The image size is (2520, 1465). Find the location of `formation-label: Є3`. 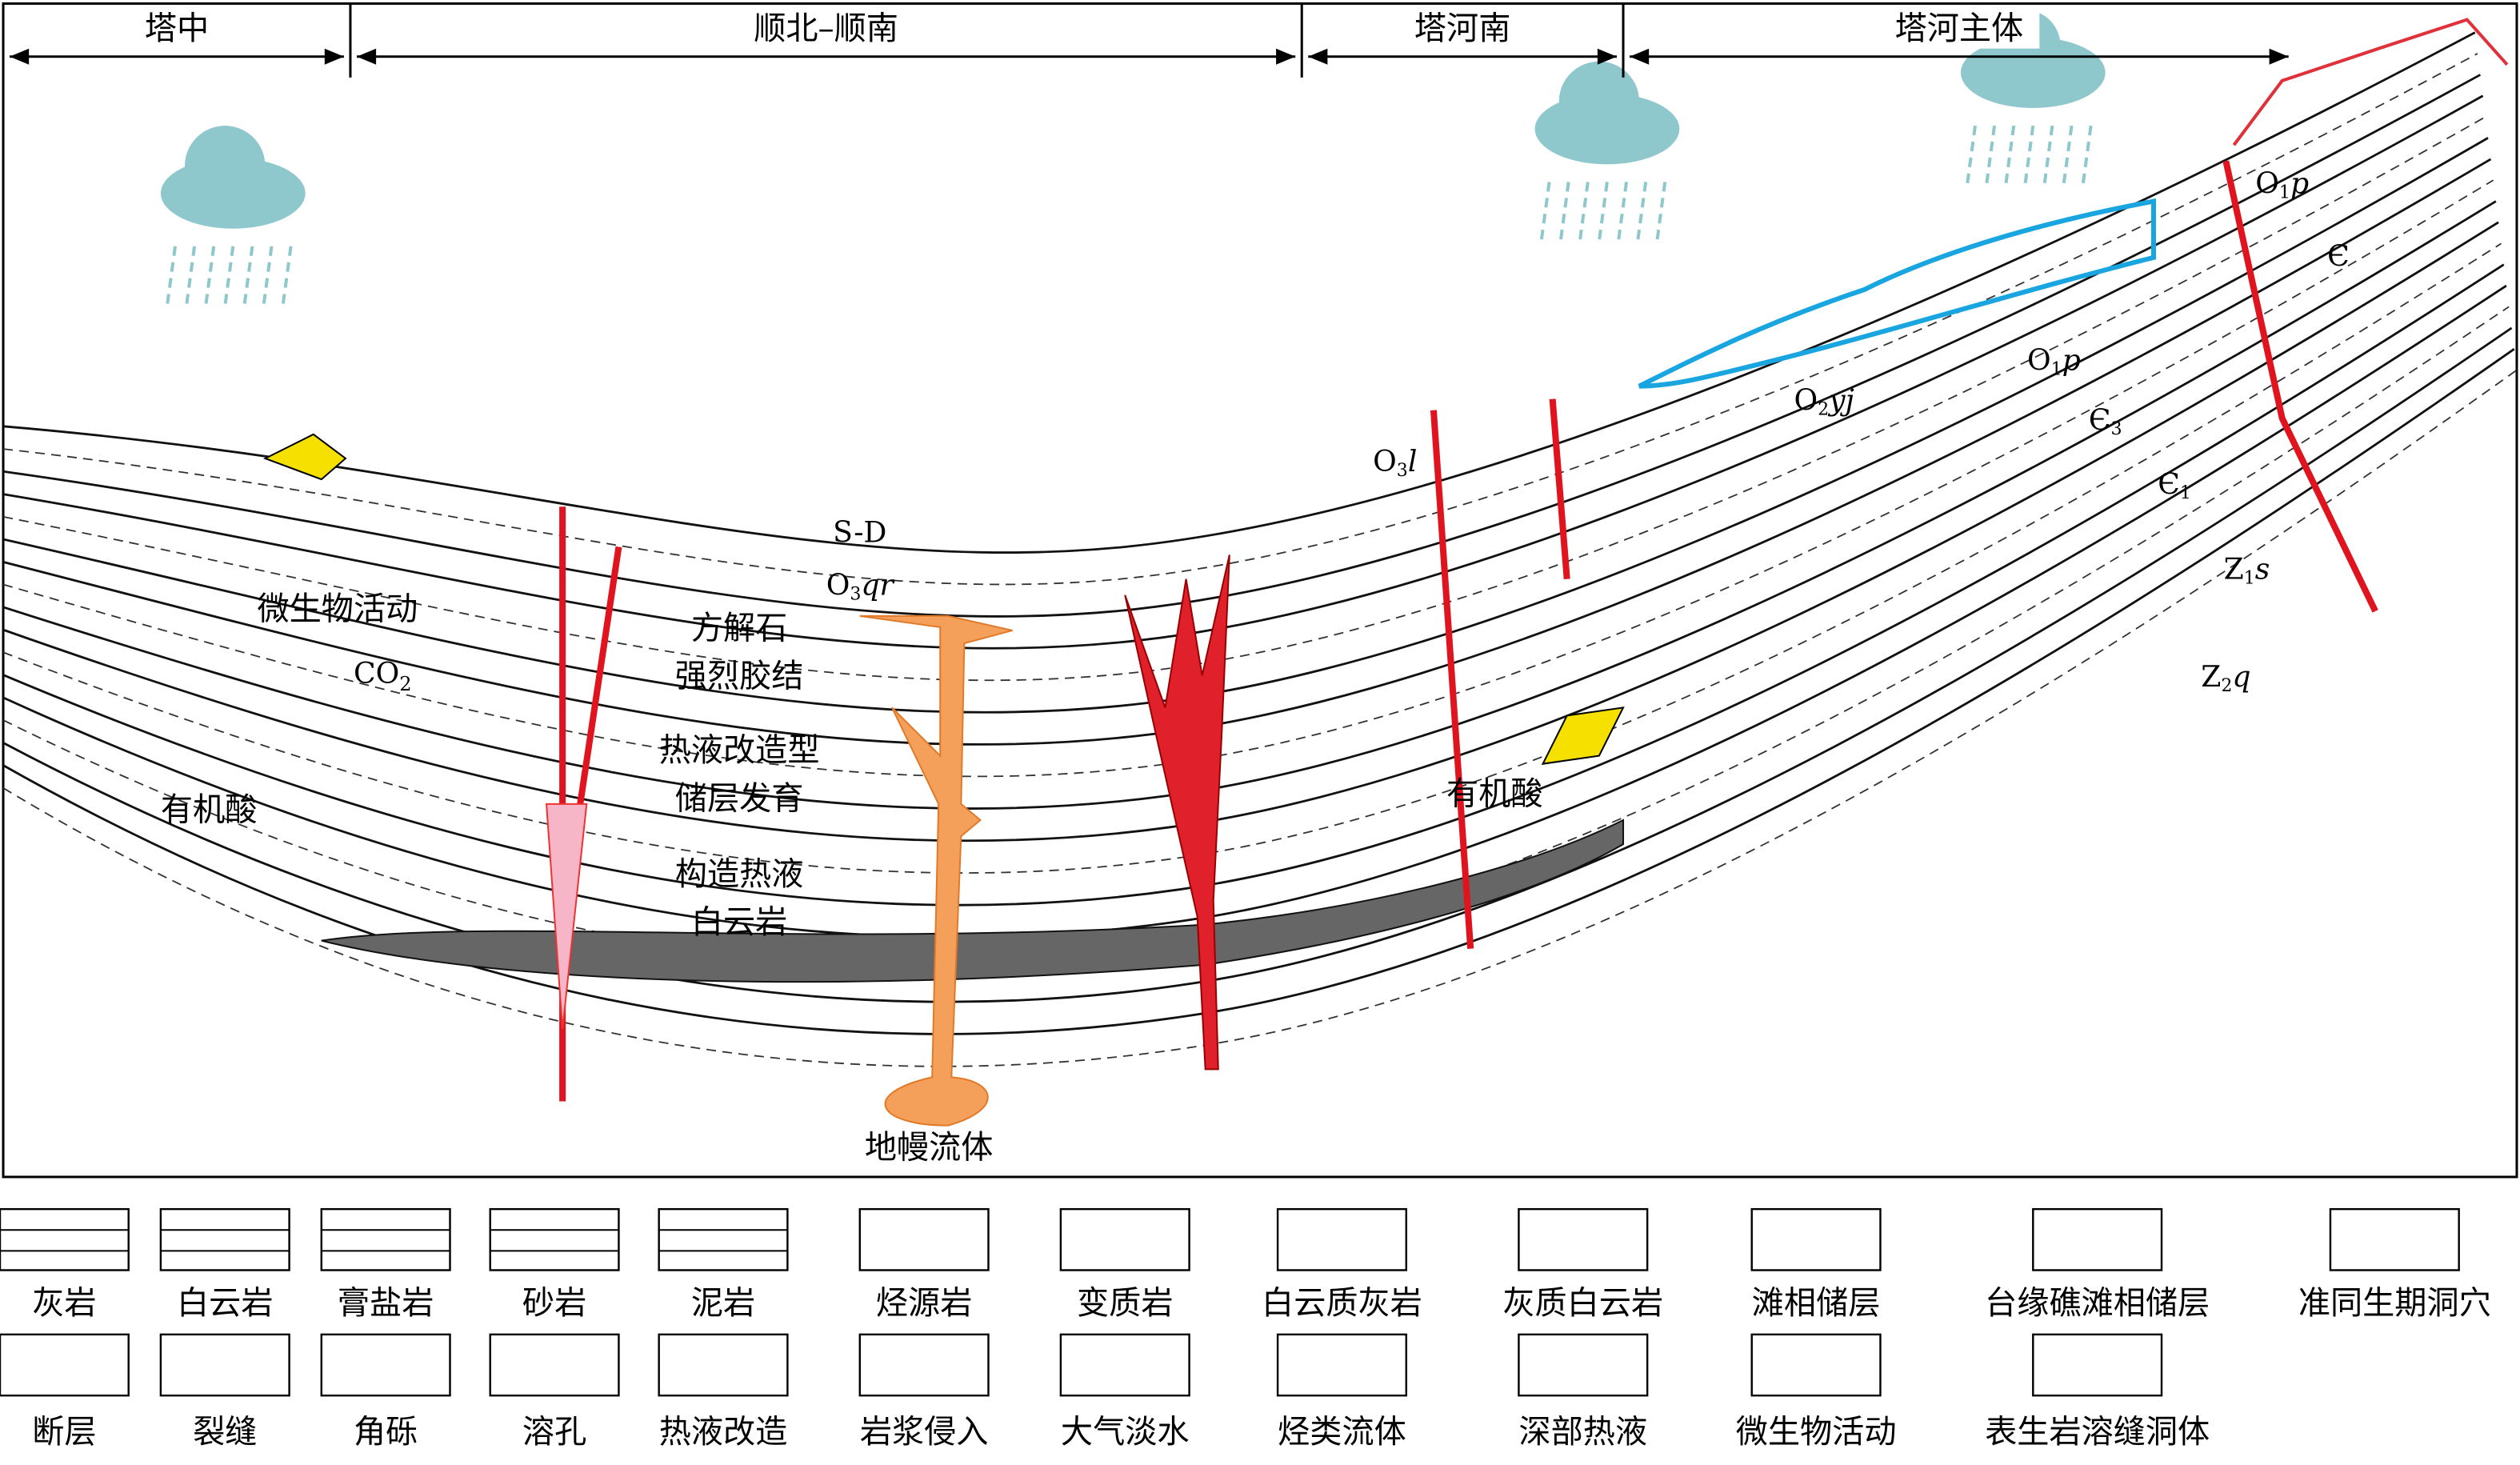

formation-label: Є3 is located at coordinates (2105, 420).